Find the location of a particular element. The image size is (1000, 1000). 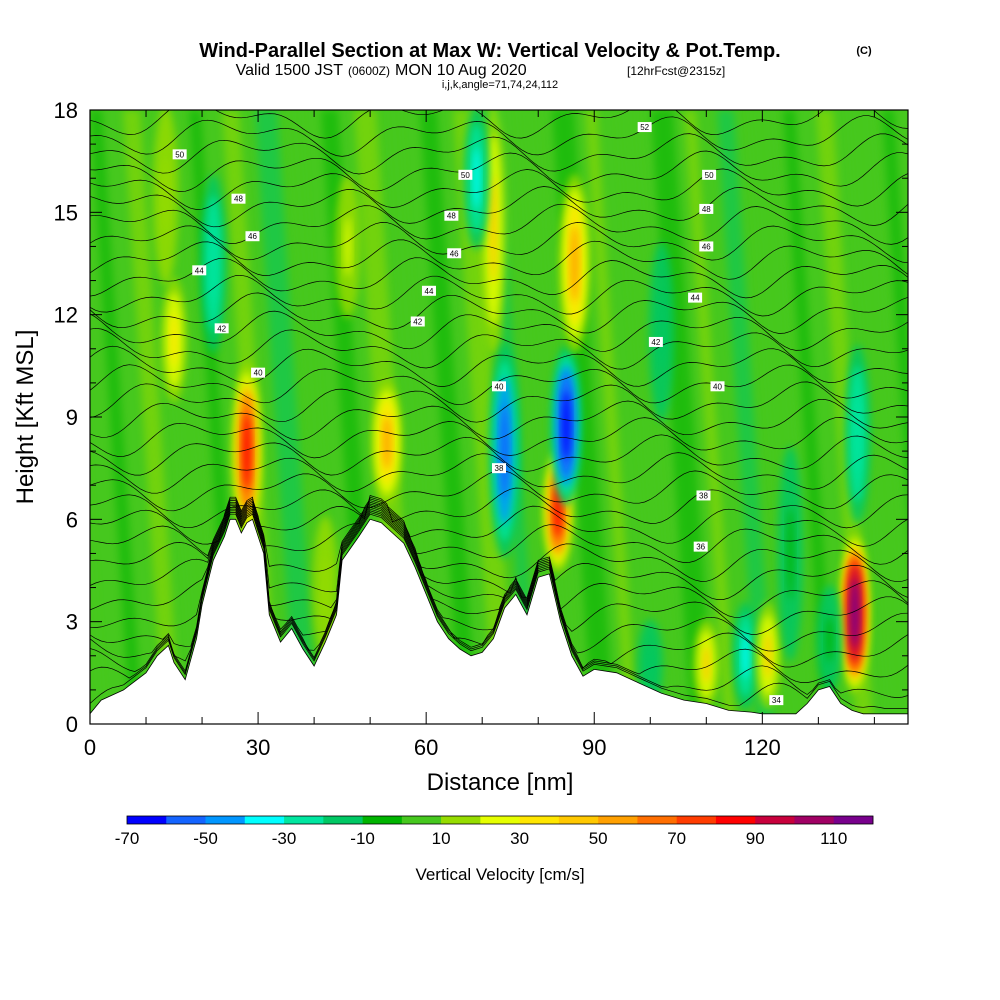

y-axis-title: Height [Kft MSL] is located at coordinates (25, 417).